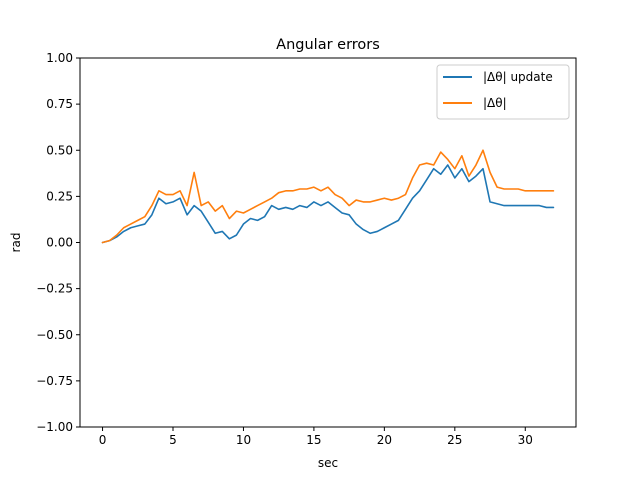  Describe the element at coordinates (495, 103) in the screenshot. I see `legend-label-delta-theta: |Δθ|` at that location.